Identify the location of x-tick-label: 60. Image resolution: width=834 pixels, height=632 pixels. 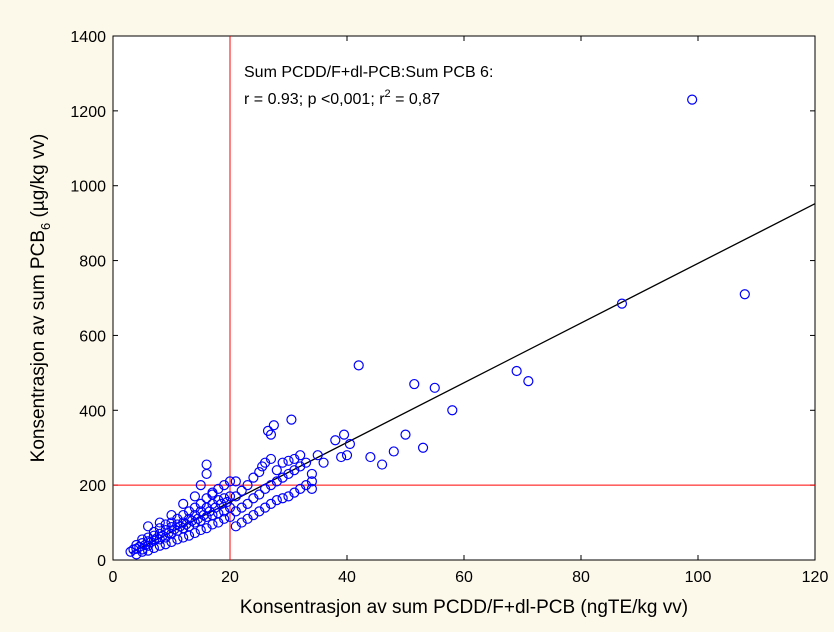
(464, 577).